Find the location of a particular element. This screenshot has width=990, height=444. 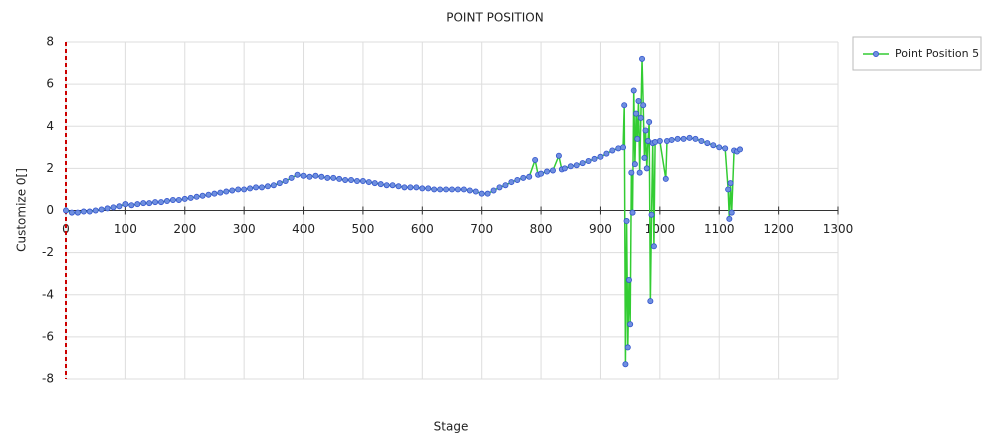

x-tick-label: 300 is located at coordinates (244, 229).